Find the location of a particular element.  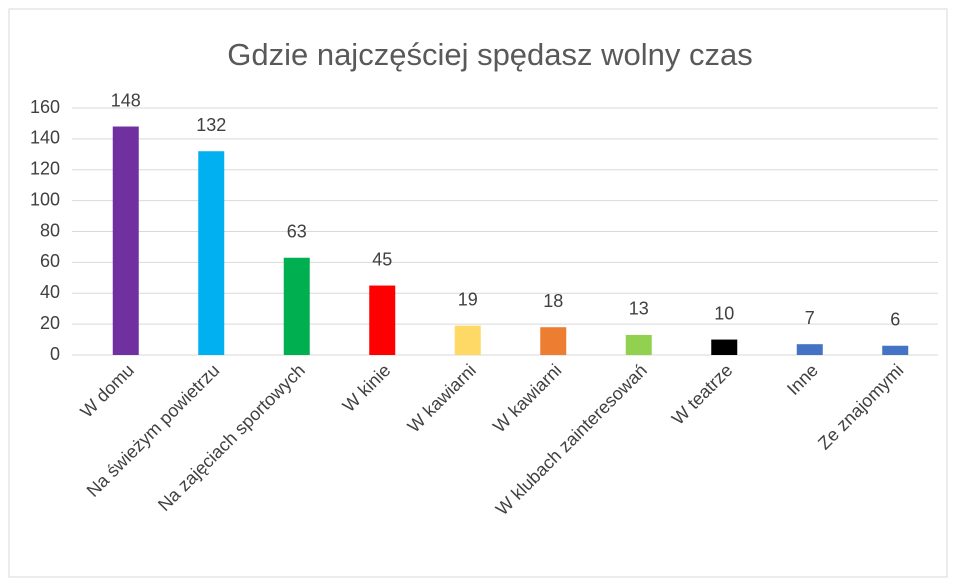

y-tick-label: 120 is located at coordinates (45, 169).